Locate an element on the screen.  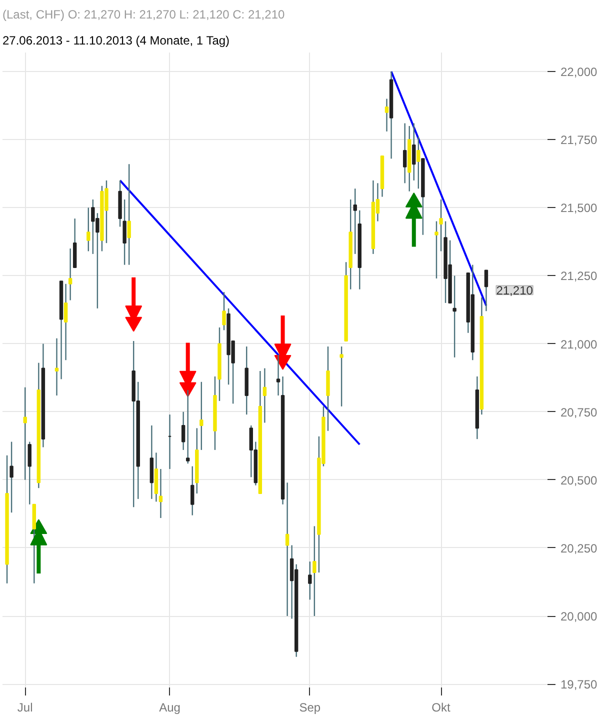
x-tick-label: Okt is located at coordinates (442, 707).